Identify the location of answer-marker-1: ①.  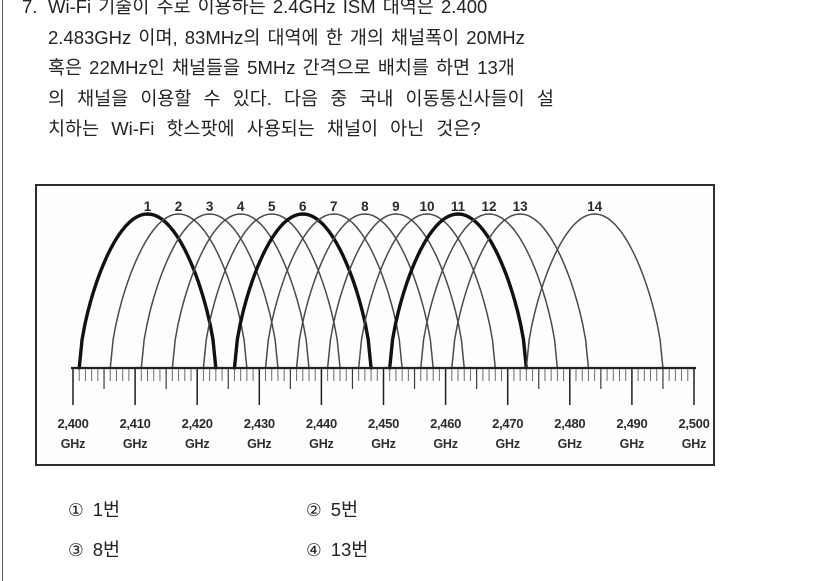
(76, 510).